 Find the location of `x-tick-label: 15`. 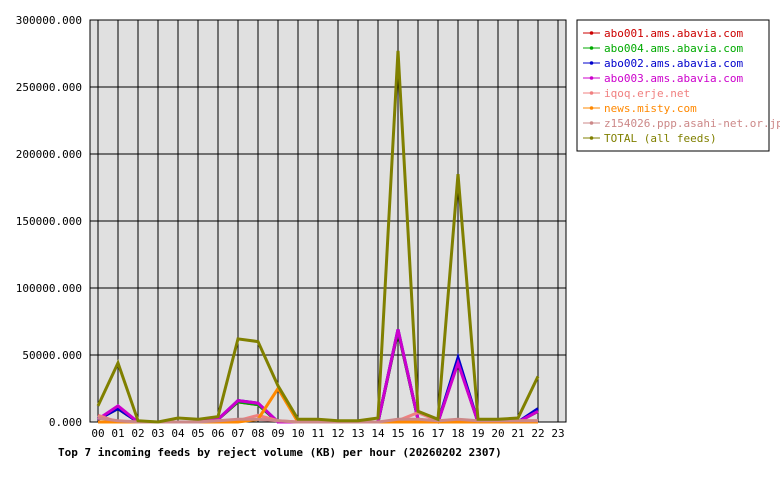

x-tick-label: 15 is located at coordinates (397, 433).